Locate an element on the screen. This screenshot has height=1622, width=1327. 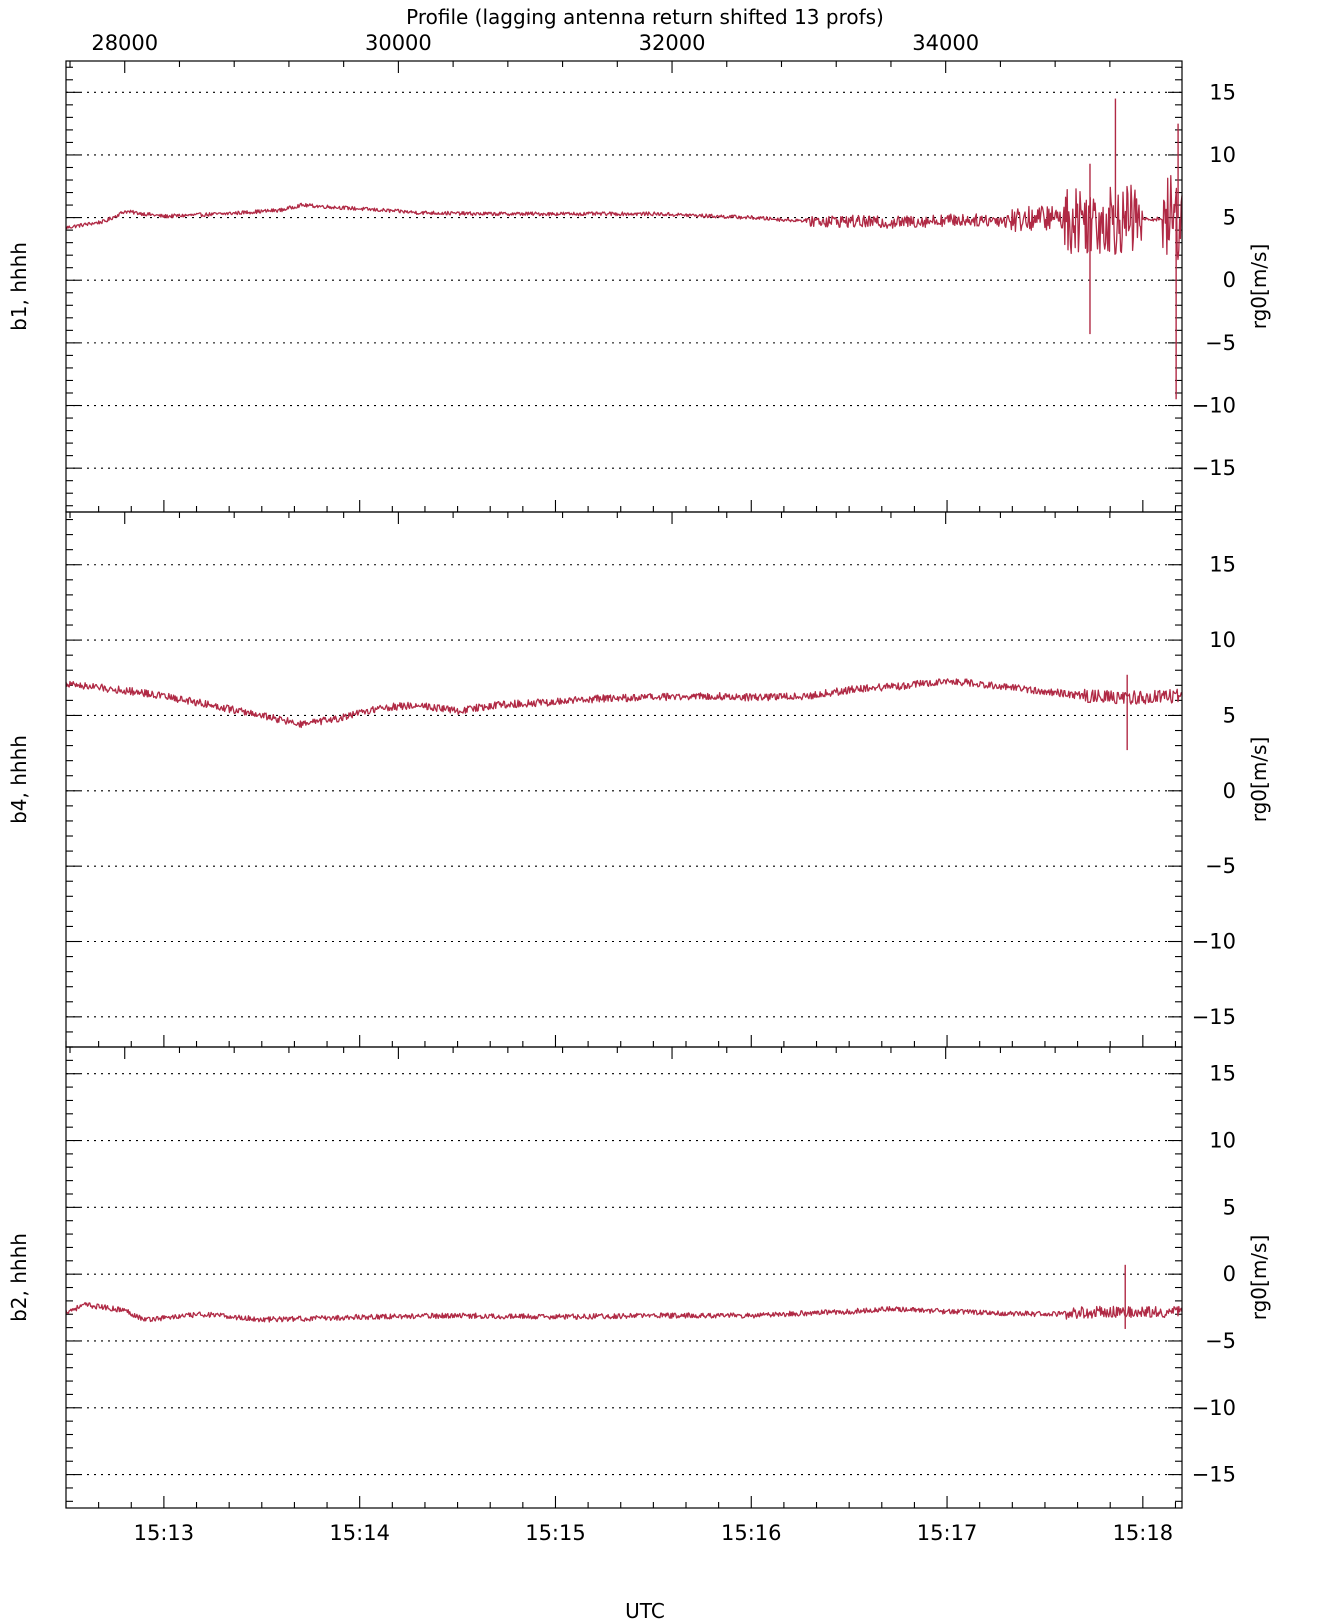
x-tick-label: 15:15 is located at coordinates (555, 1533).